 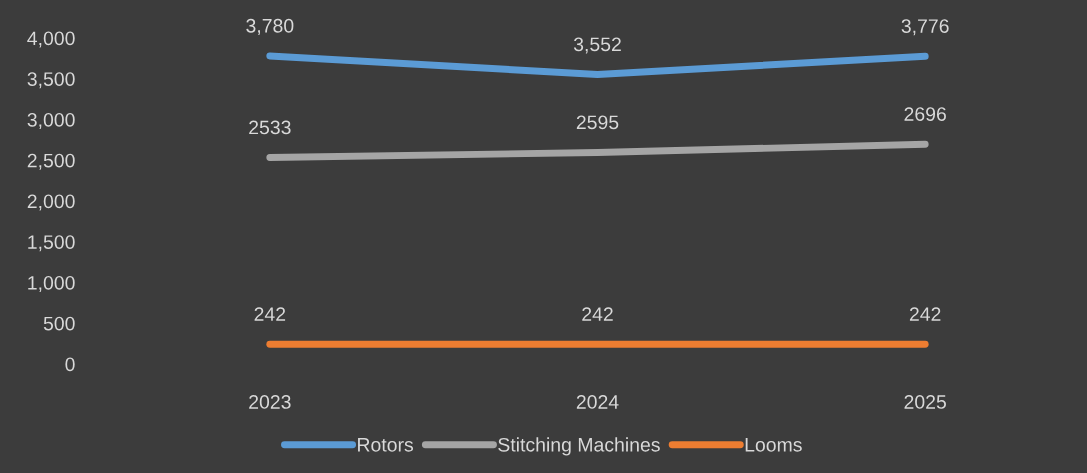 What do you see at coordinates (51, 80) in the screenshot?
I see `y-tick-label: 3,500` at bounding box center [51, 80].